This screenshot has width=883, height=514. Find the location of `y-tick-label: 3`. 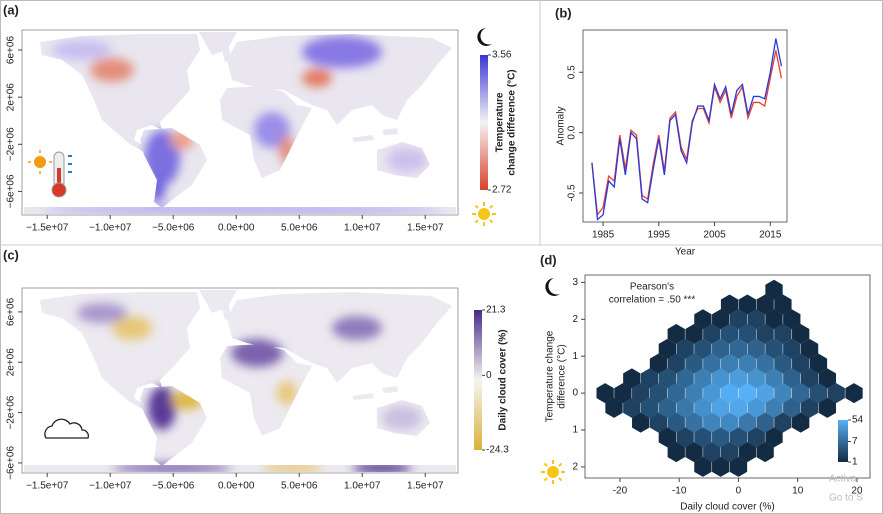

y-tick-label: 3 is located at coordinates (575, 282).